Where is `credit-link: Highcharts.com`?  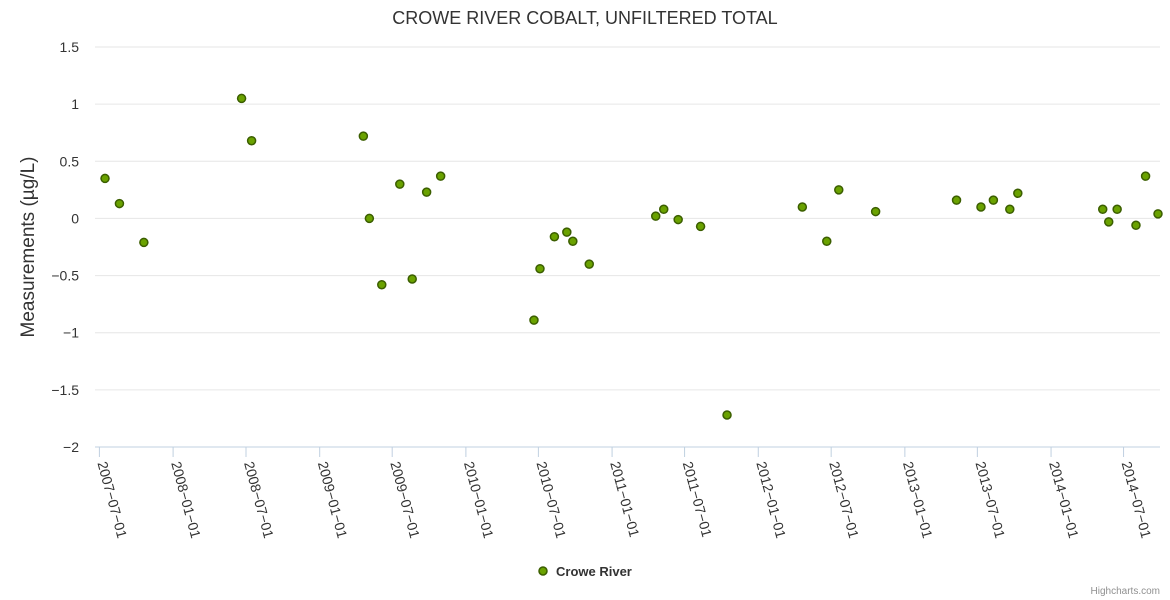
credit-link: Highcharts.com is located at coordinates (1125, 591).